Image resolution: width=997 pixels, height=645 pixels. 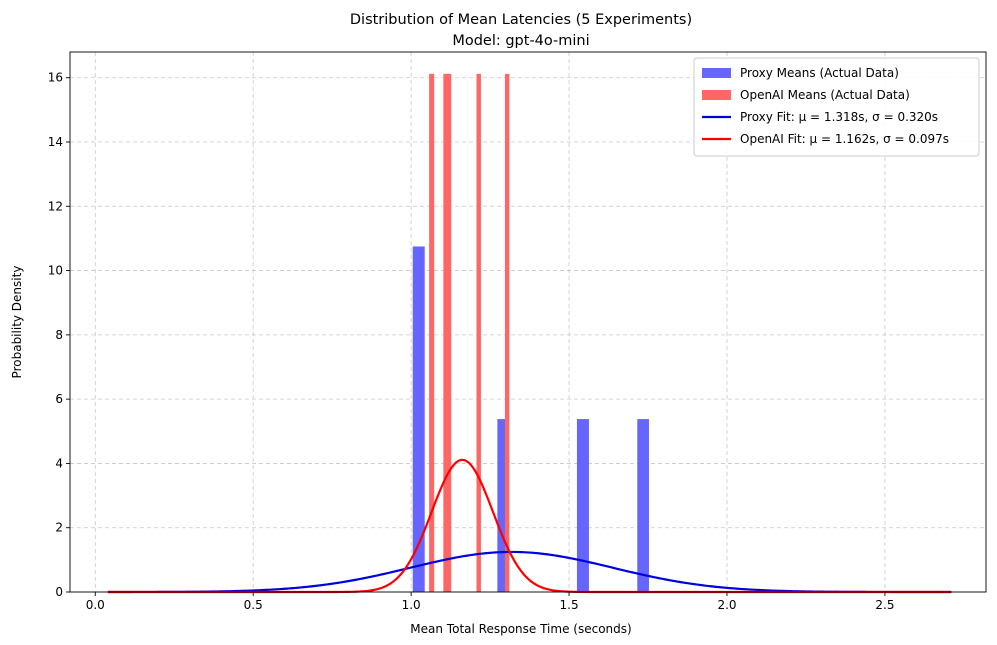 I want to click on legend-label: Proxy Fit: μ = 1.318s, σ = 0.320s, so click(x=839, y=117).